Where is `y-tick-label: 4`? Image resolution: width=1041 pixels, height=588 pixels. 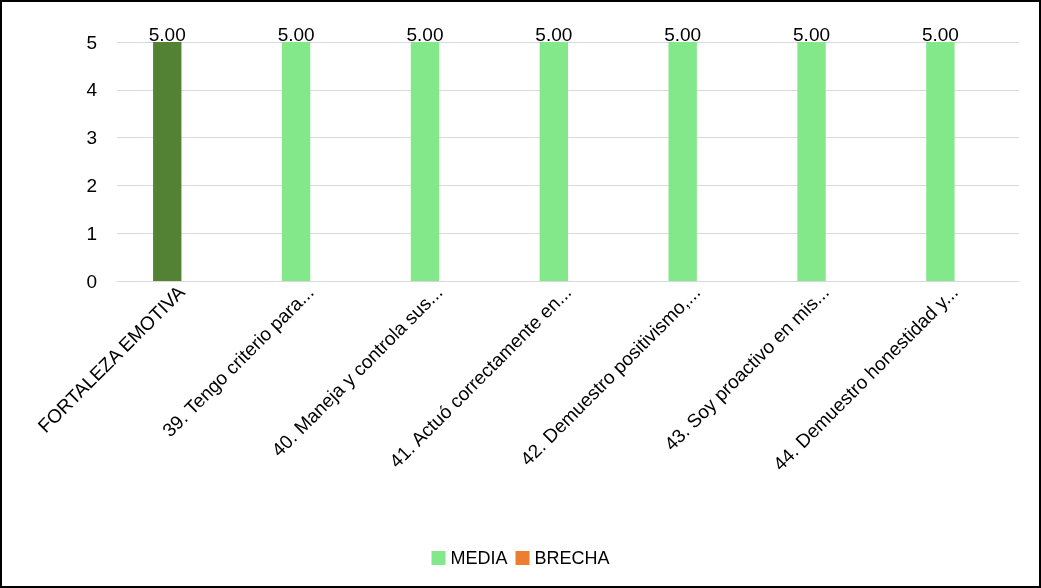
y-tick-label: 4 is located at coordinates (92, 90).